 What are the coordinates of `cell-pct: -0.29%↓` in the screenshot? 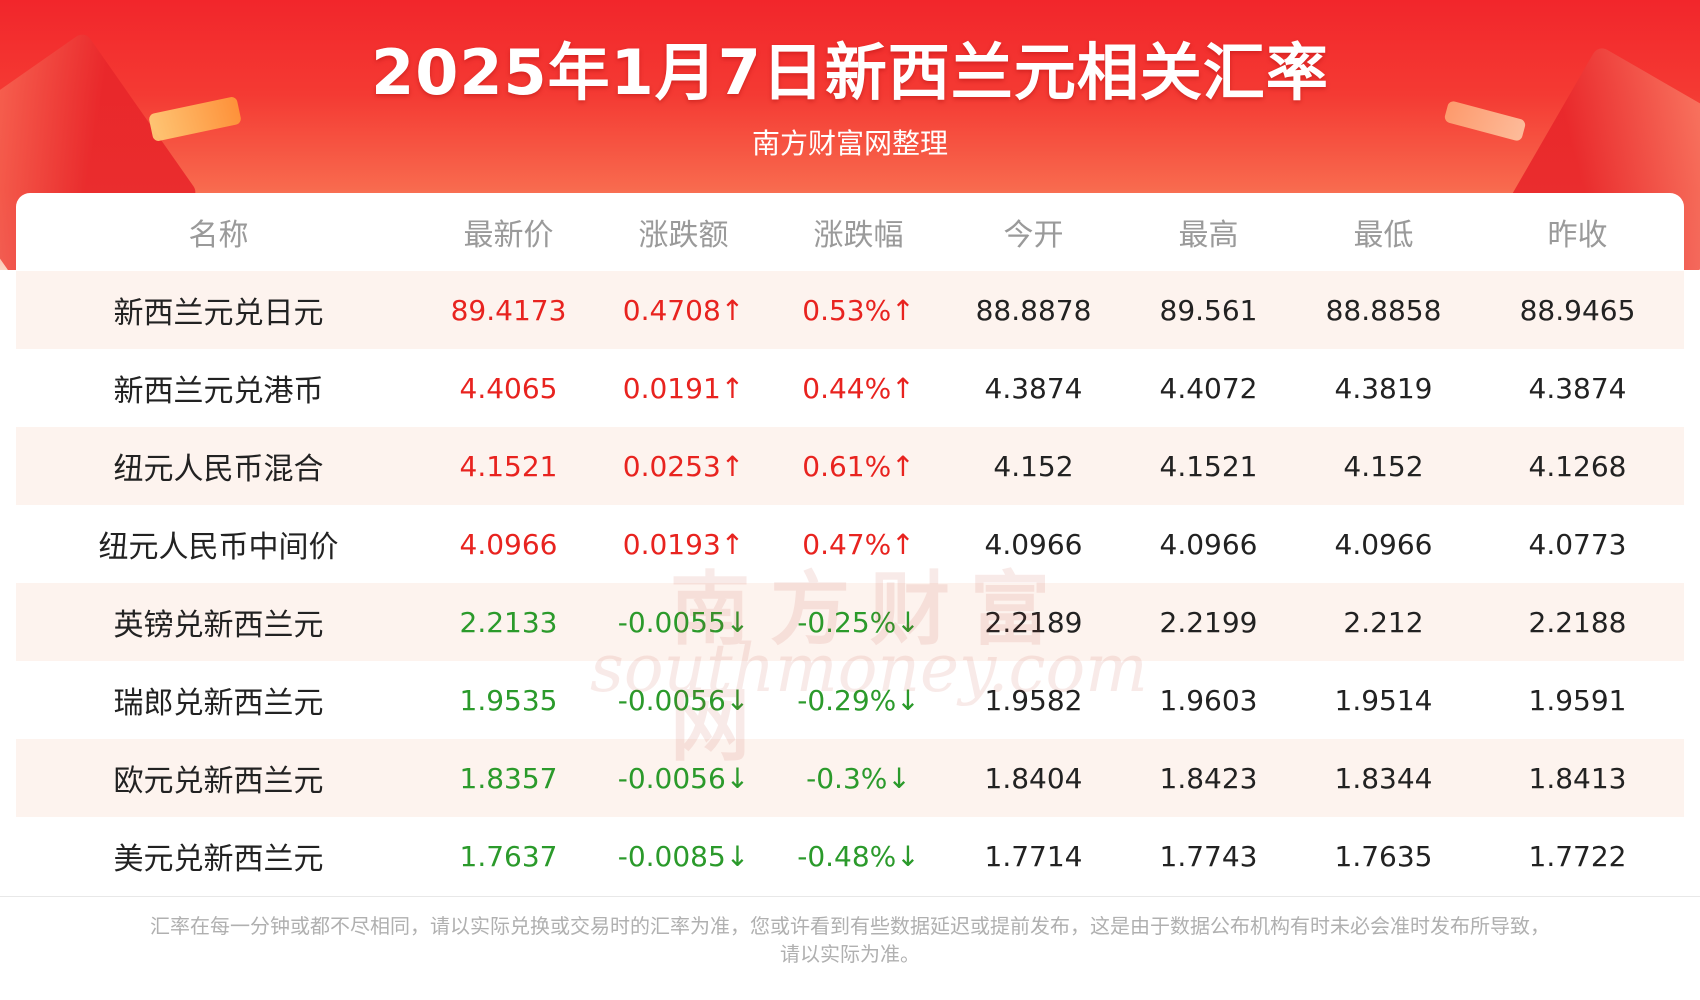 It's located at (858, 700).